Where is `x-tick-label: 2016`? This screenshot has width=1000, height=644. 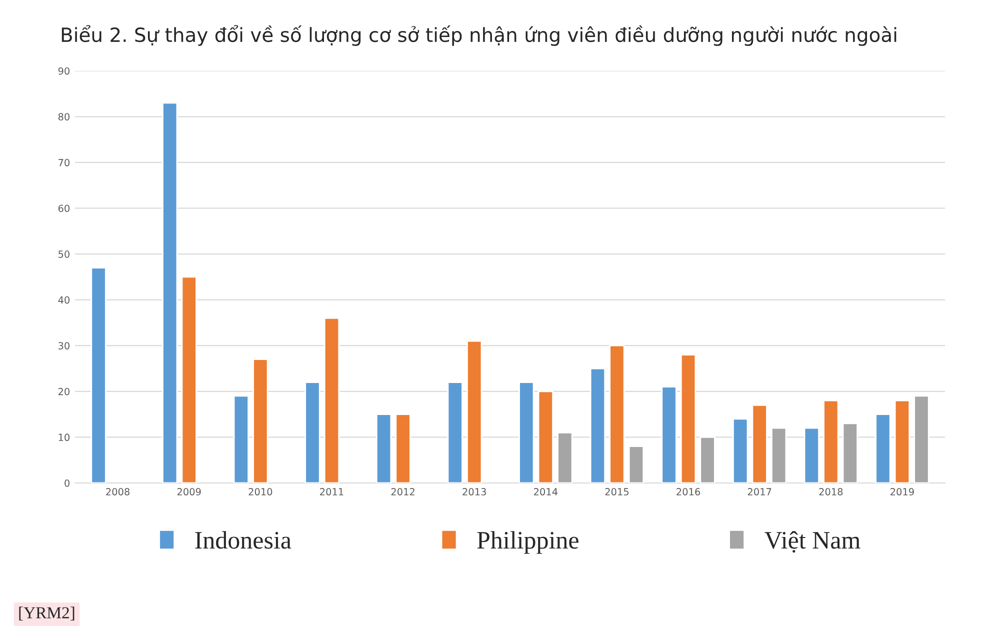 x-tick-label: 2016 is located at coordinates (688, 492).